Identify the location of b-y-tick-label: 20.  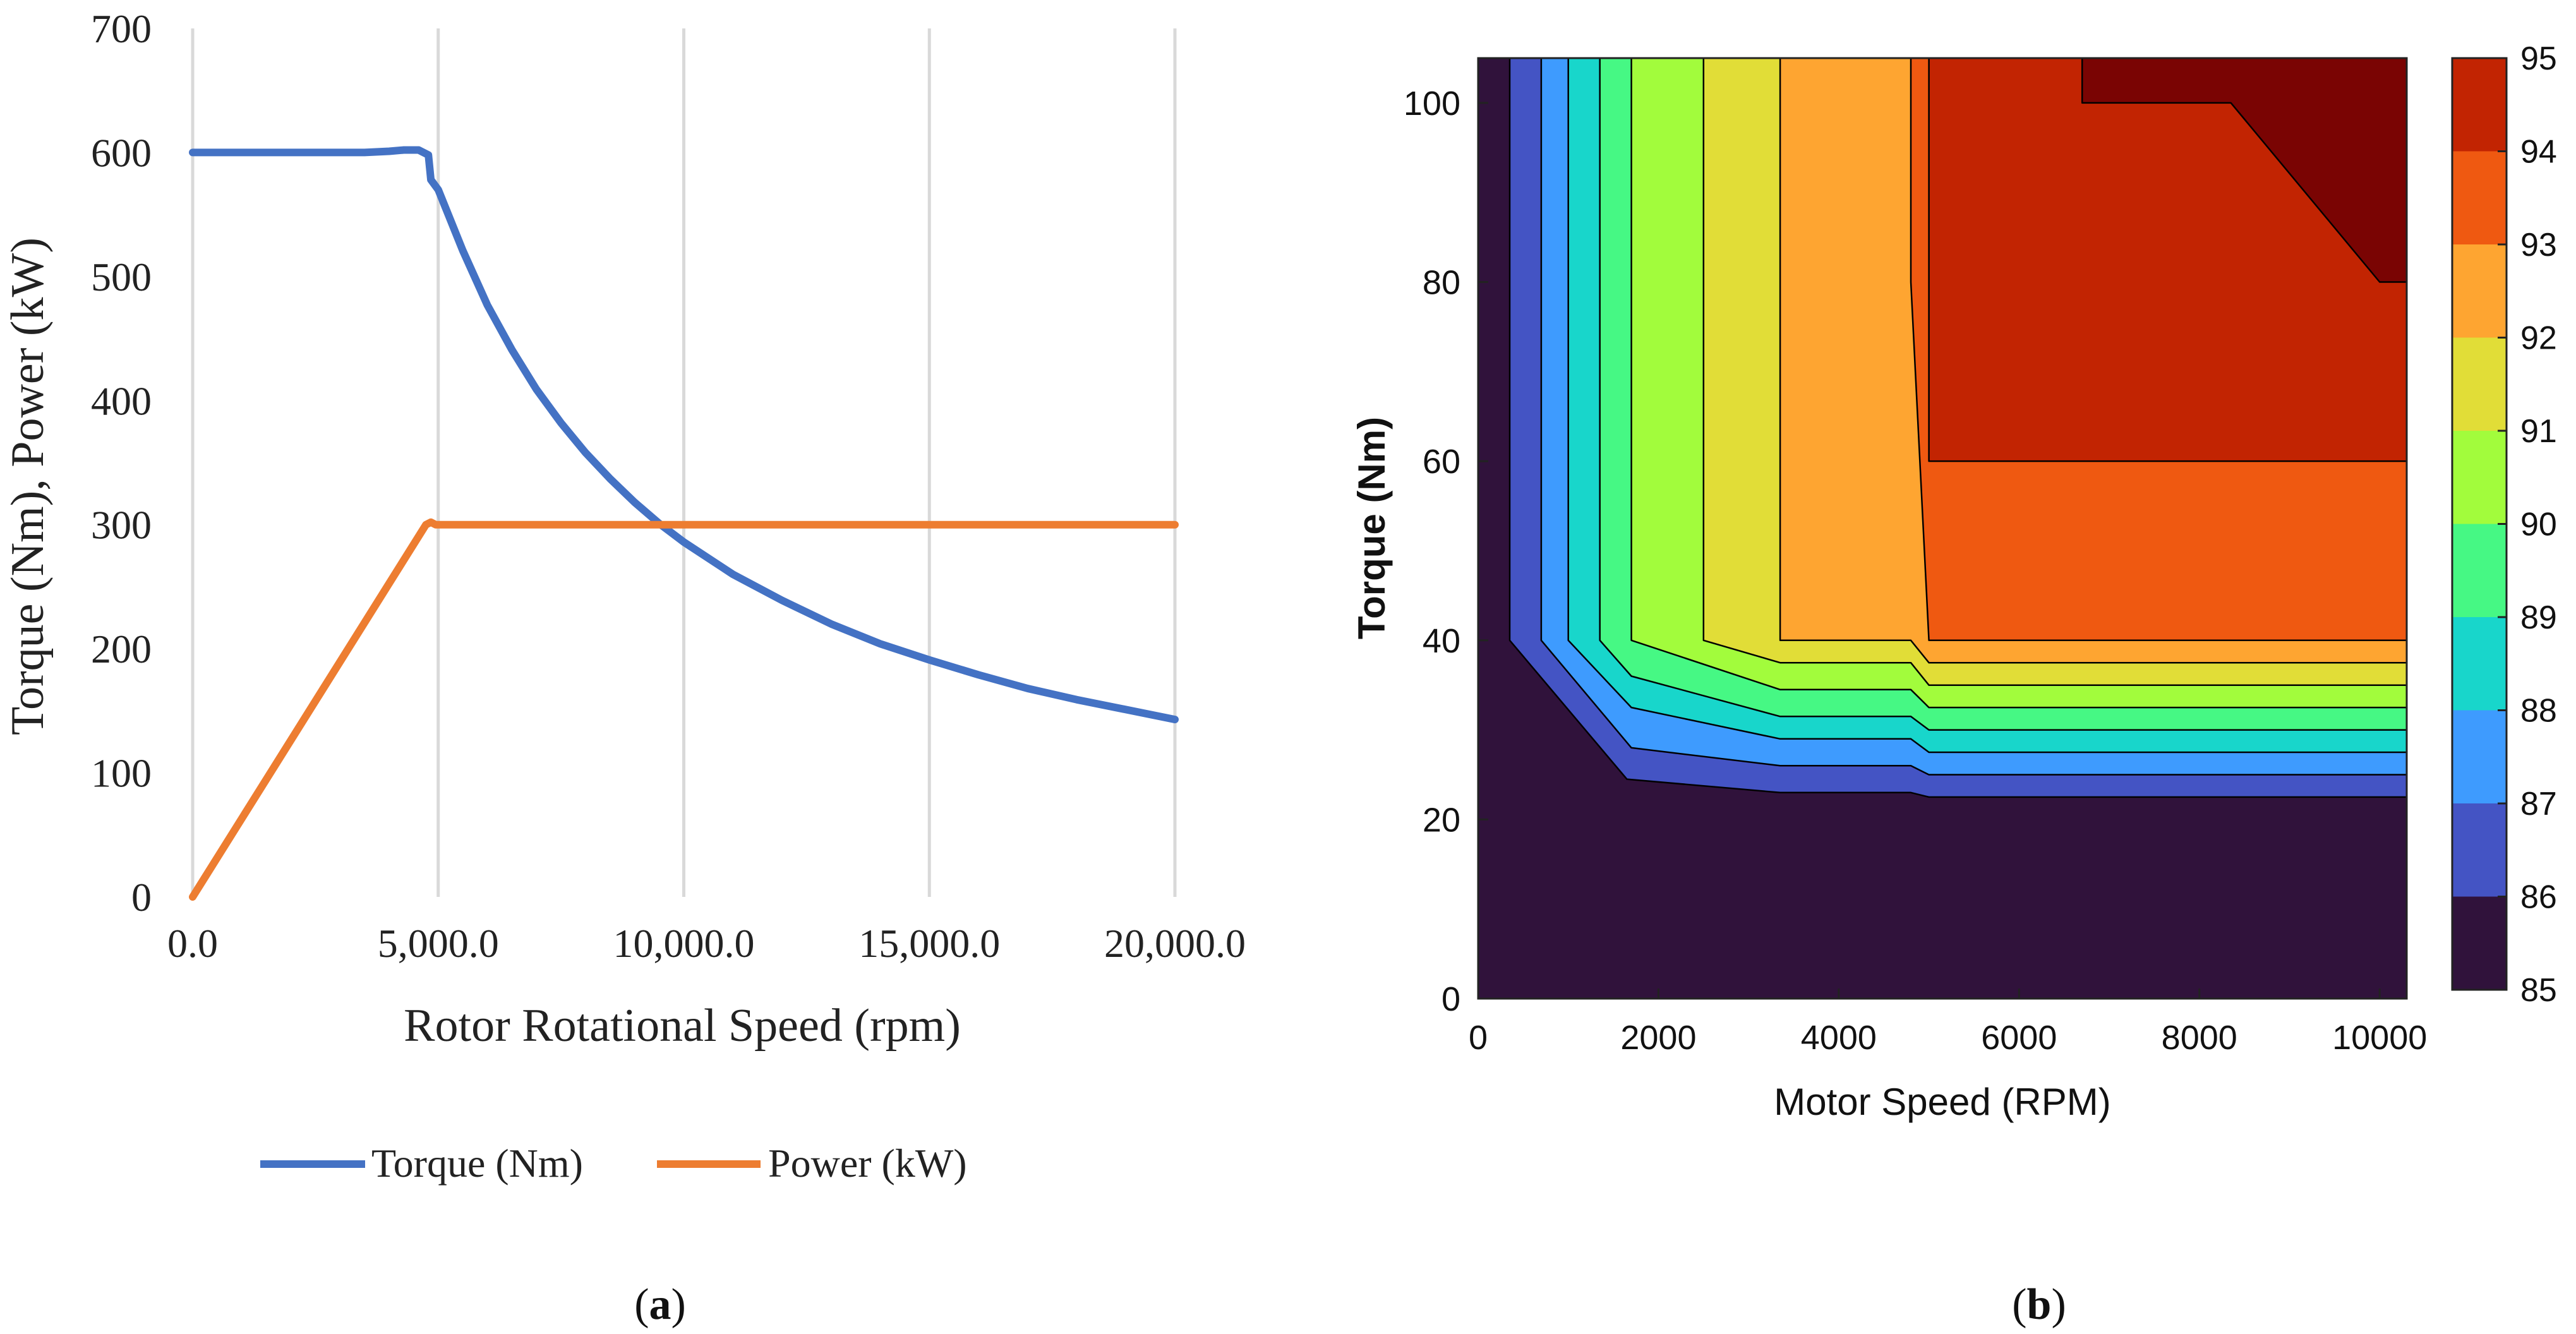
(1442, 820).